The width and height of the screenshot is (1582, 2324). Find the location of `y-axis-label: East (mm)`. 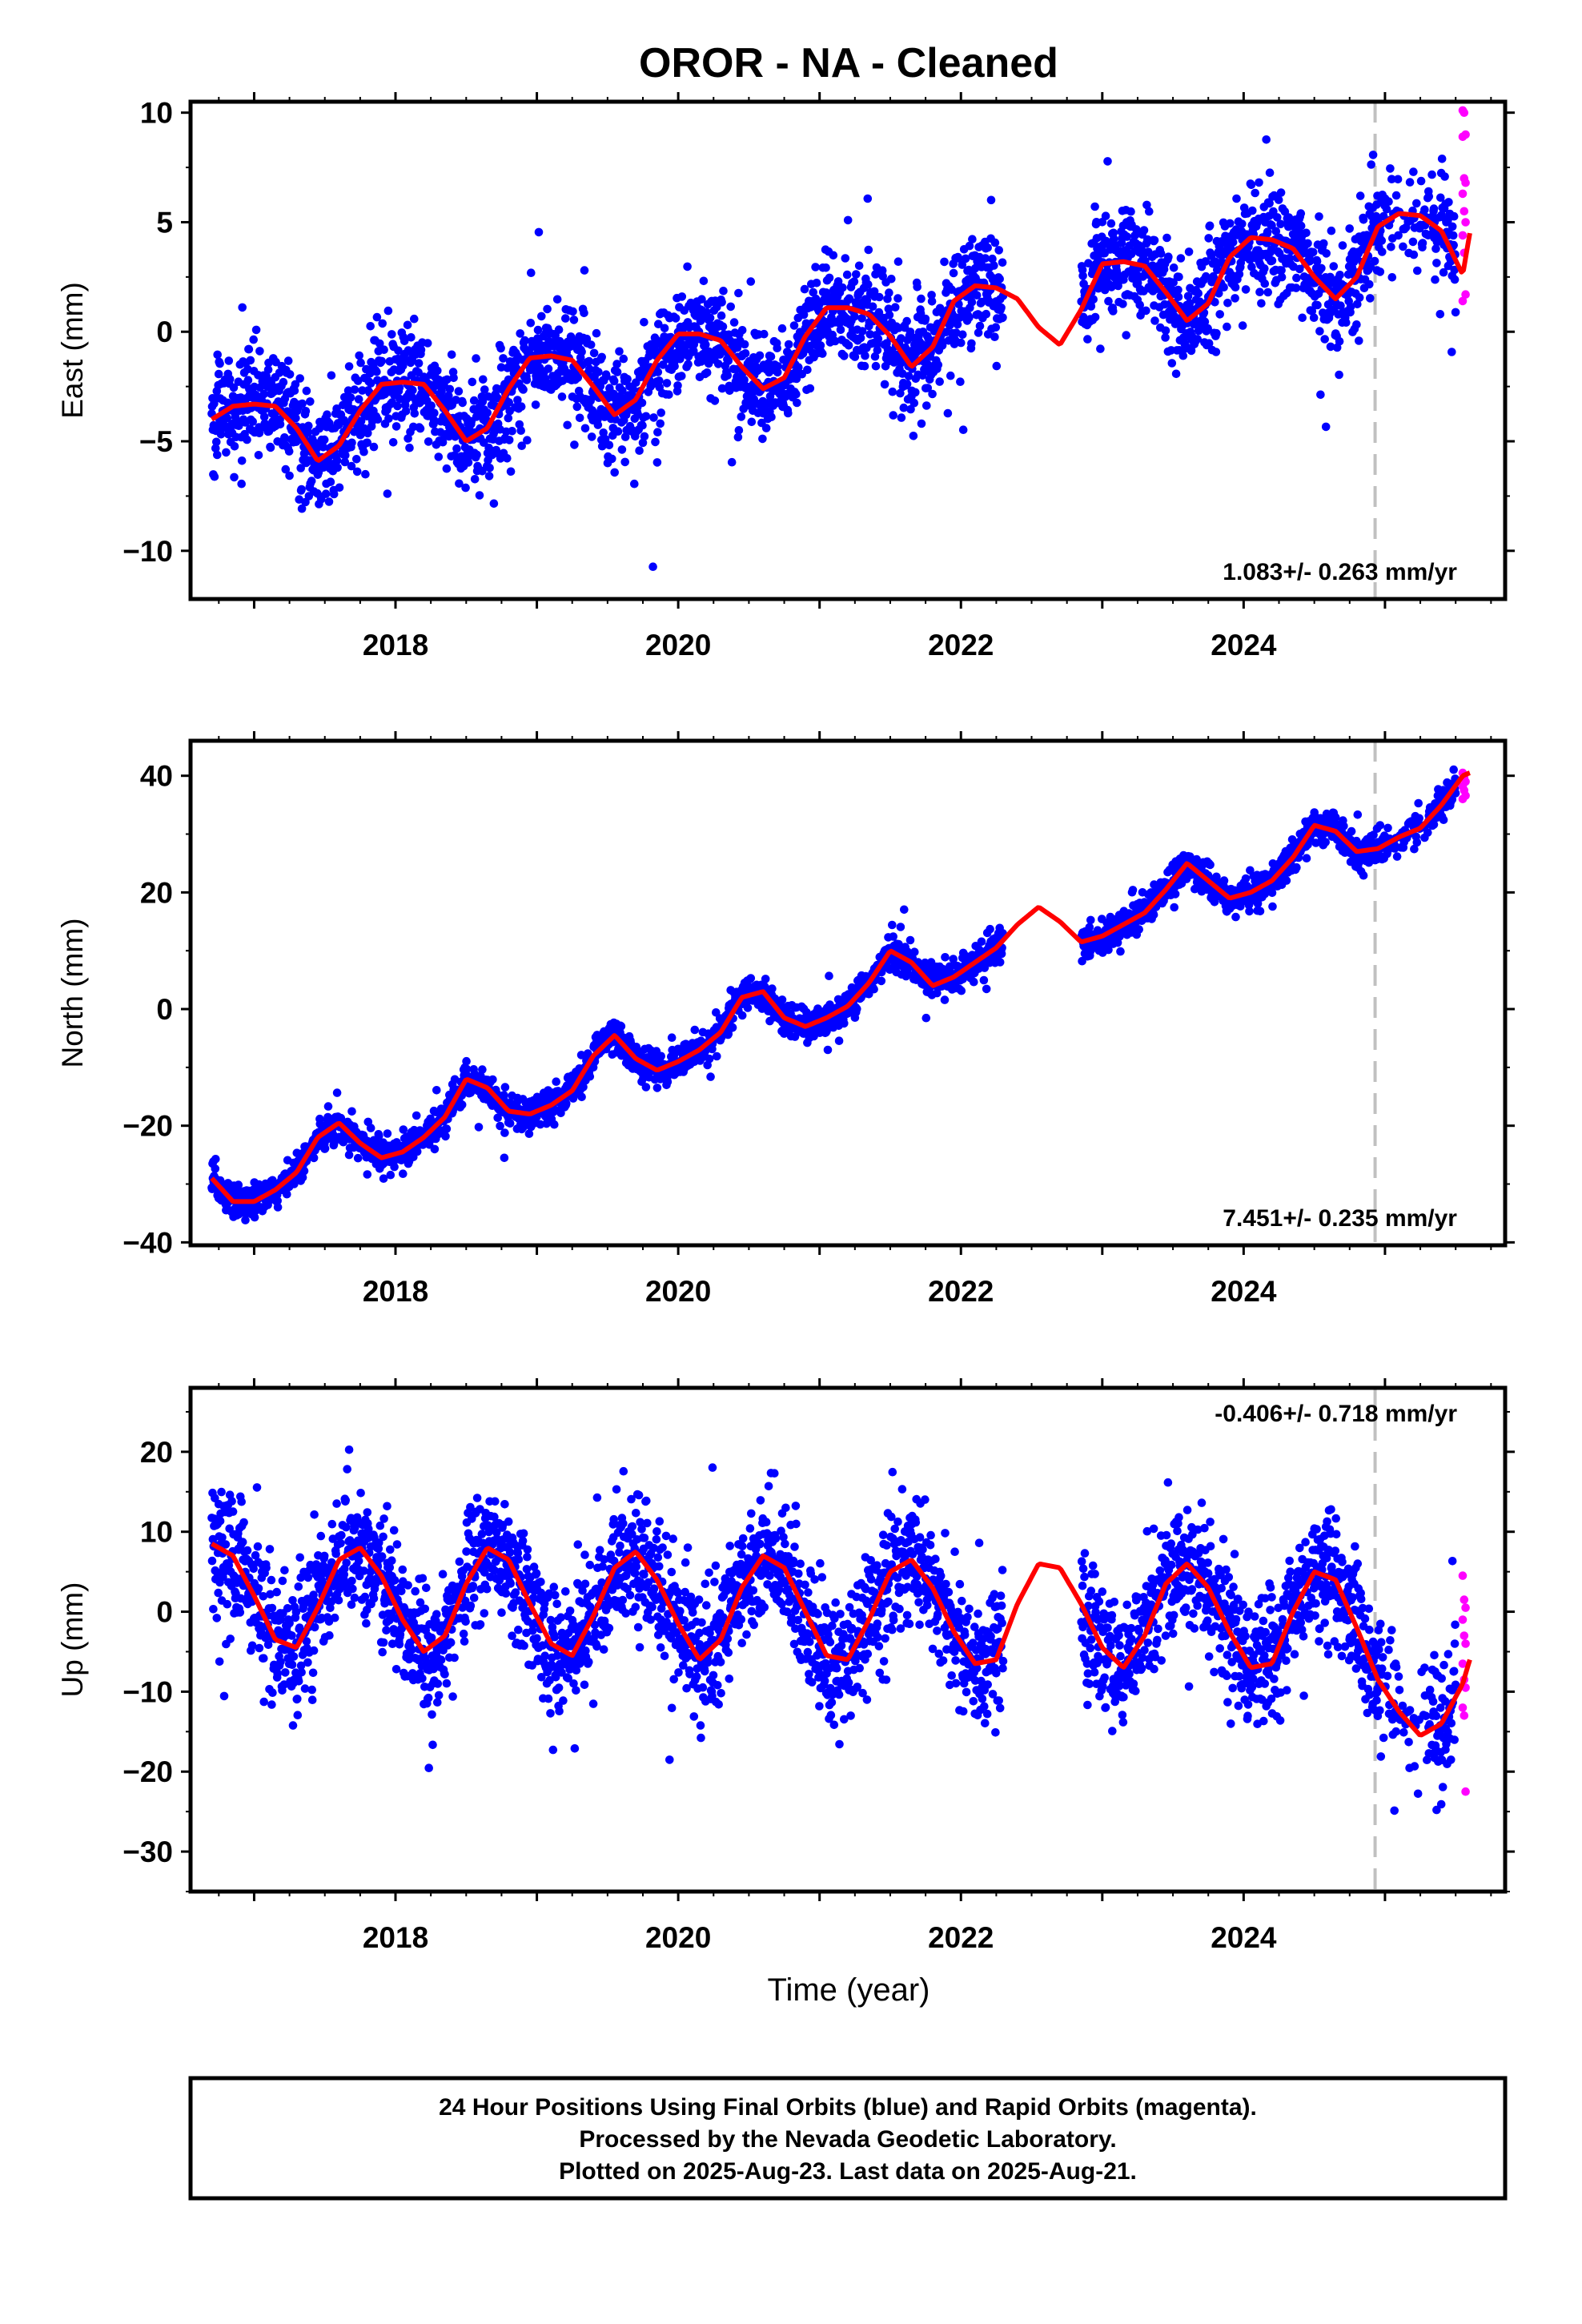

y-axis-label: East (mm) is located at coordinates (72, 350).